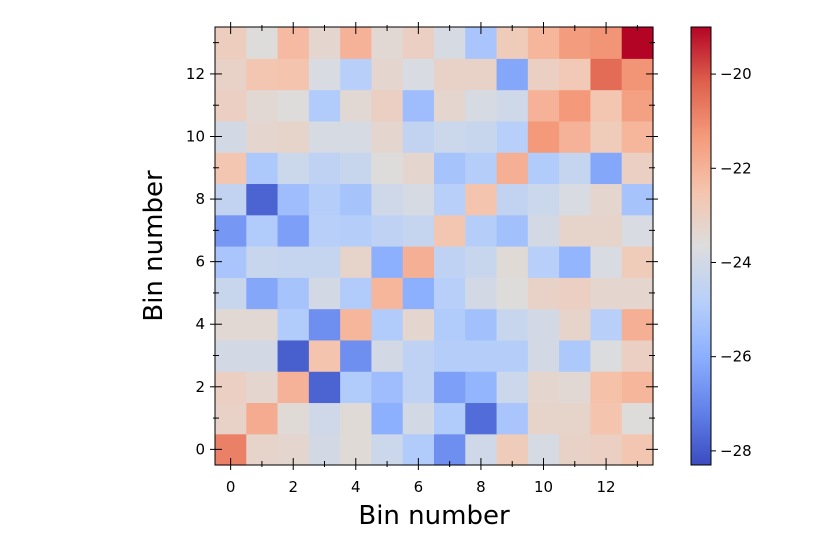  I want to click on colorbar-tick-label: −28, so click(736, 451).